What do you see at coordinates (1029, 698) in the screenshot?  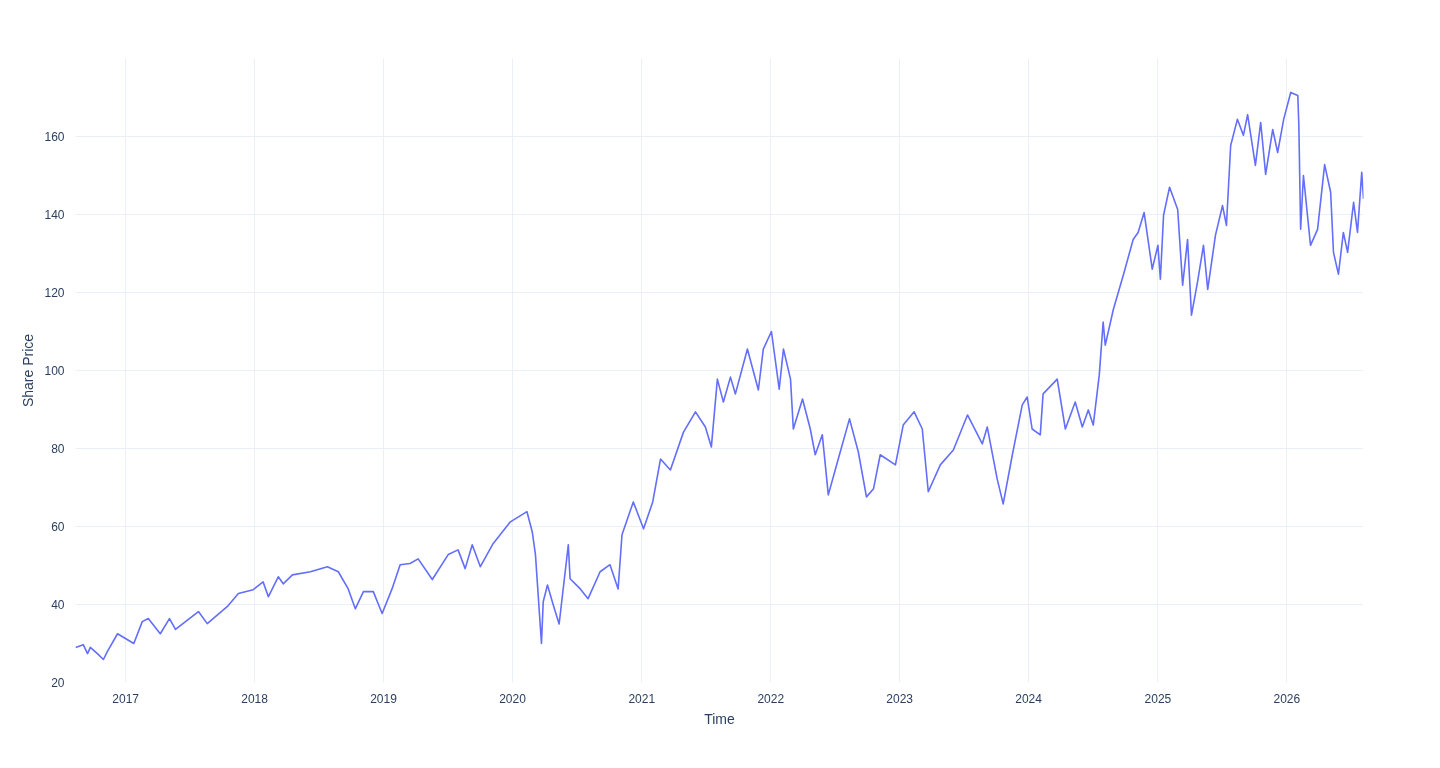 I see `x-tick-label: 2024` at bounding box center [1029, 698].